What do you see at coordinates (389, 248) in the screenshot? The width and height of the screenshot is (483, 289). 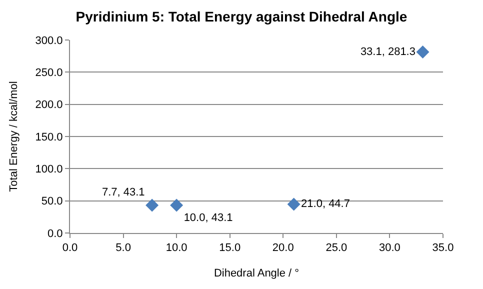 I see `x-tick-label: 30.0` at bounding box center [389, 248].